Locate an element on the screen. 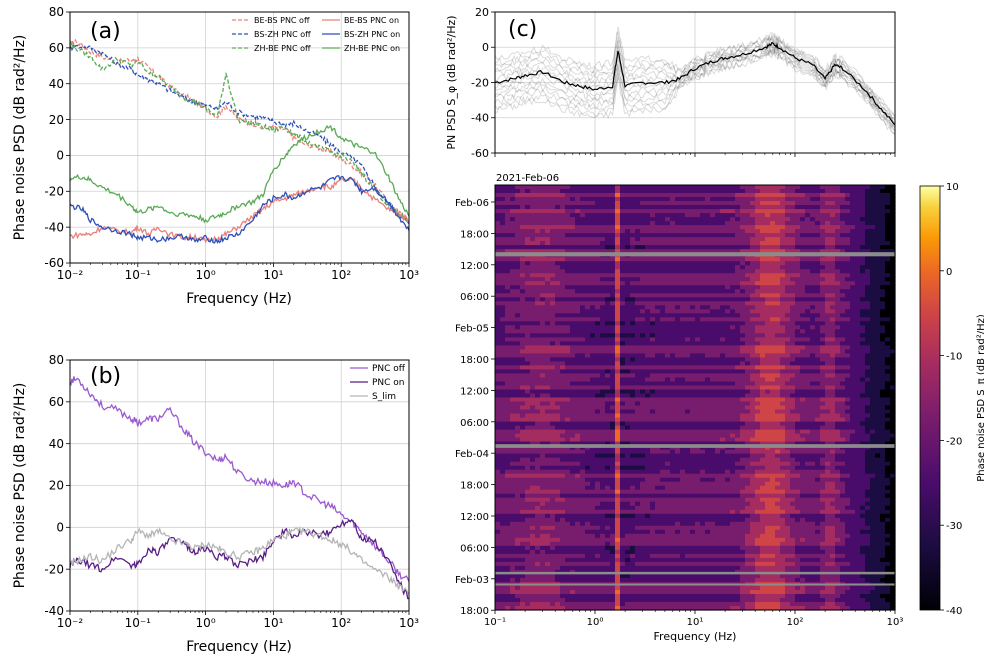 The image size is (984, 662). y-tick-label: 0 is located at coordinates (485, 47).